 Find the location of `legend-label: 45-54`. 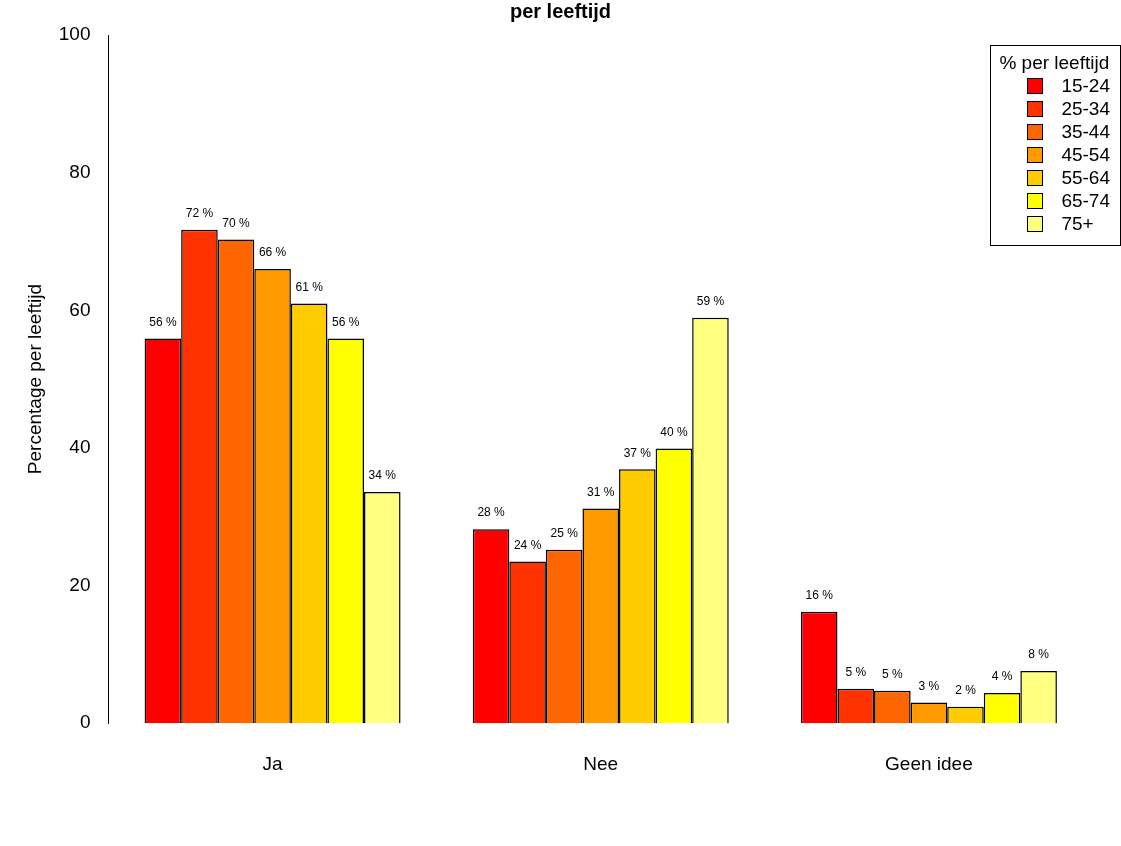

legend-label: 45-54 is located at coordinates (1085, 154).